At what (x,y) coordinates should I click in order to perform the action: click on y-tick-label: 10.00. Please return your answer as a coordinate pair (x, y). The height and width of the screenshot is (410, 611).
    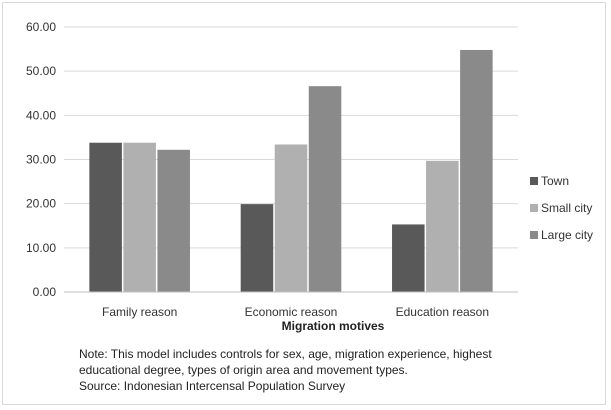
    Looking at the image, I should click on (41, 248).